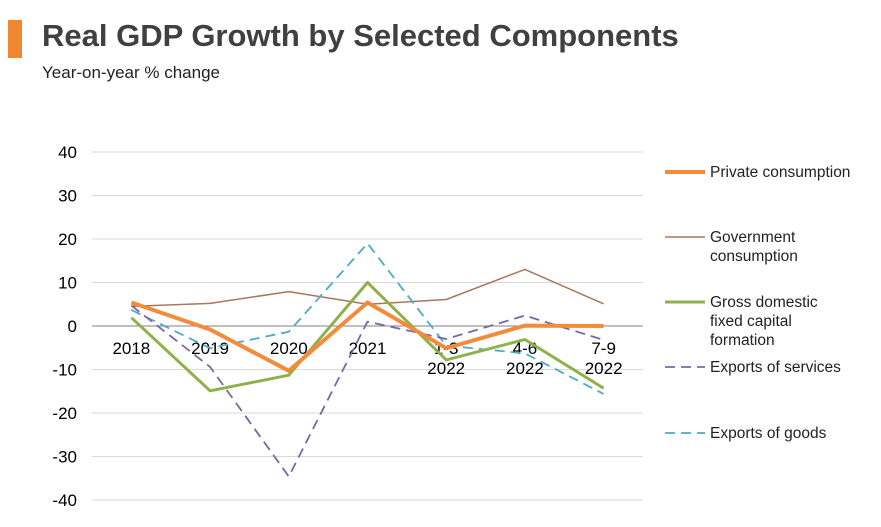 The image size is (881, 527). Describe the element at coordinates (131, 72) in the screenshot. I see `chart-subtitle: Year-on-year % change` at that location.